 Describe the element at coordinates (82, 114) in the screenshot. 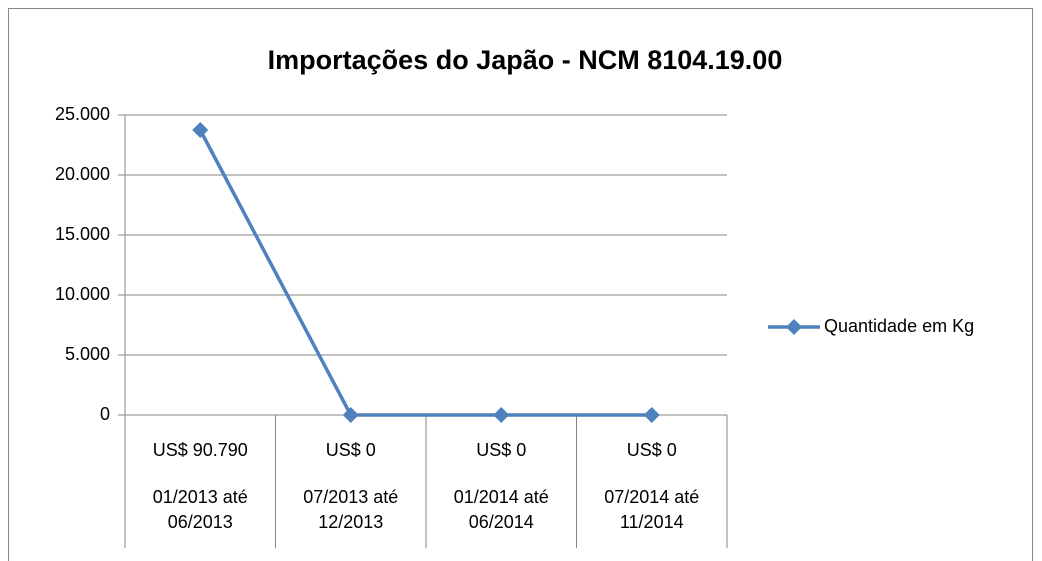

I see `y-tick-label: 25.000` at that location.